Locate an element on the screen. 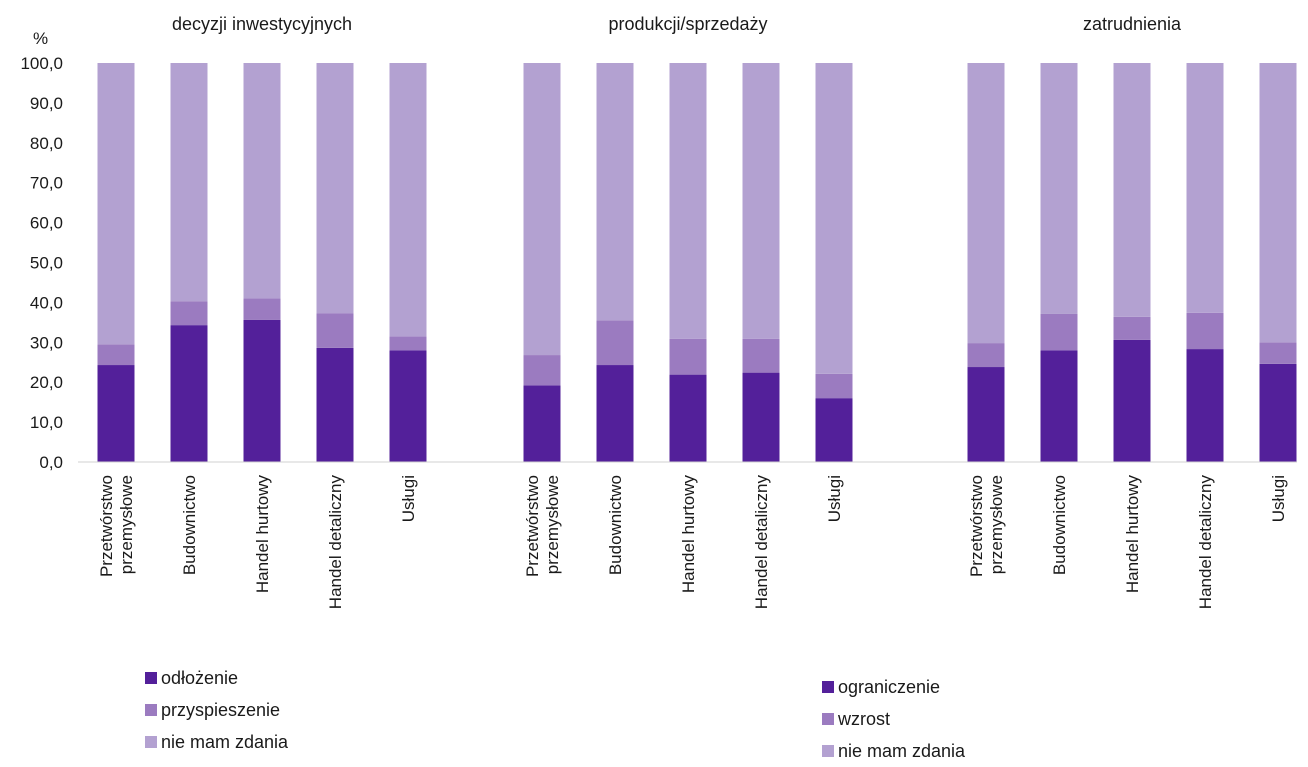 This screenshot has height=767, width=1308. legend-item: wzrost is located at coordinates (893, 719).